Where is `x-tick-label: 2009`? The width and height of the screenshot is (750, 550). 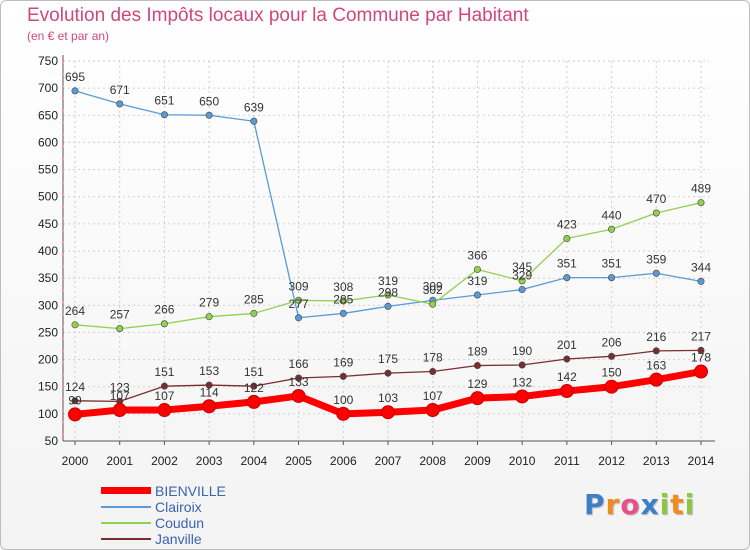
x-tick-label: 2009 is located at coordinates (477, 461).